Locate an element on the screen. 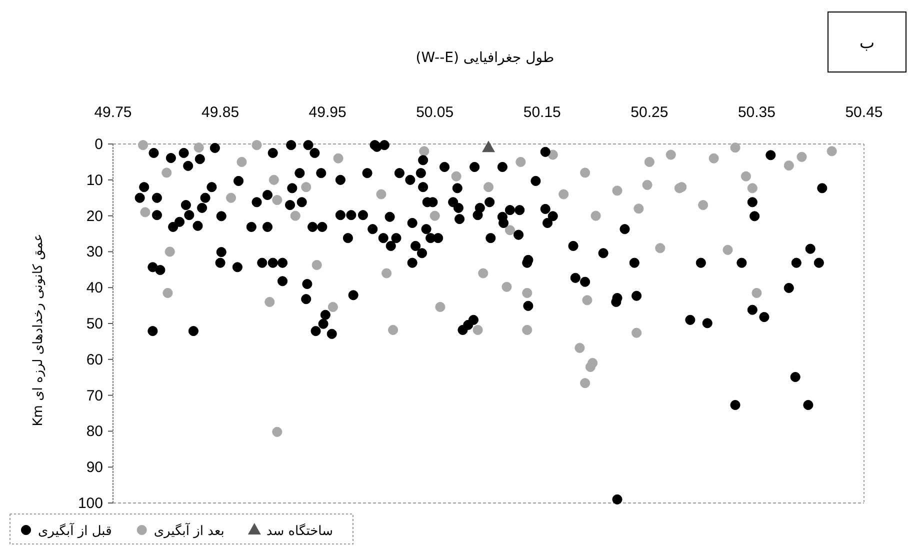 This screenshot has width=910, height=546. legend-label: ساختگاه سد is located at coordinates (300, 531).